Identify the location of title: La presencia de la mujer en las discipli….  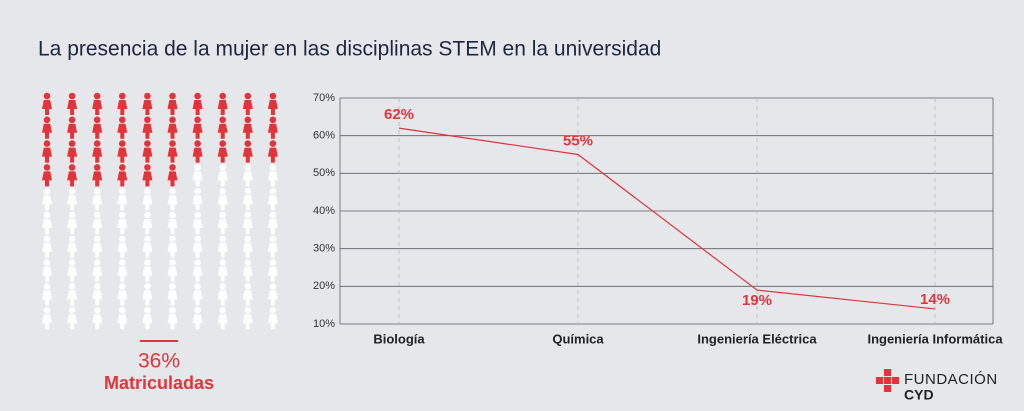
(349, 49).